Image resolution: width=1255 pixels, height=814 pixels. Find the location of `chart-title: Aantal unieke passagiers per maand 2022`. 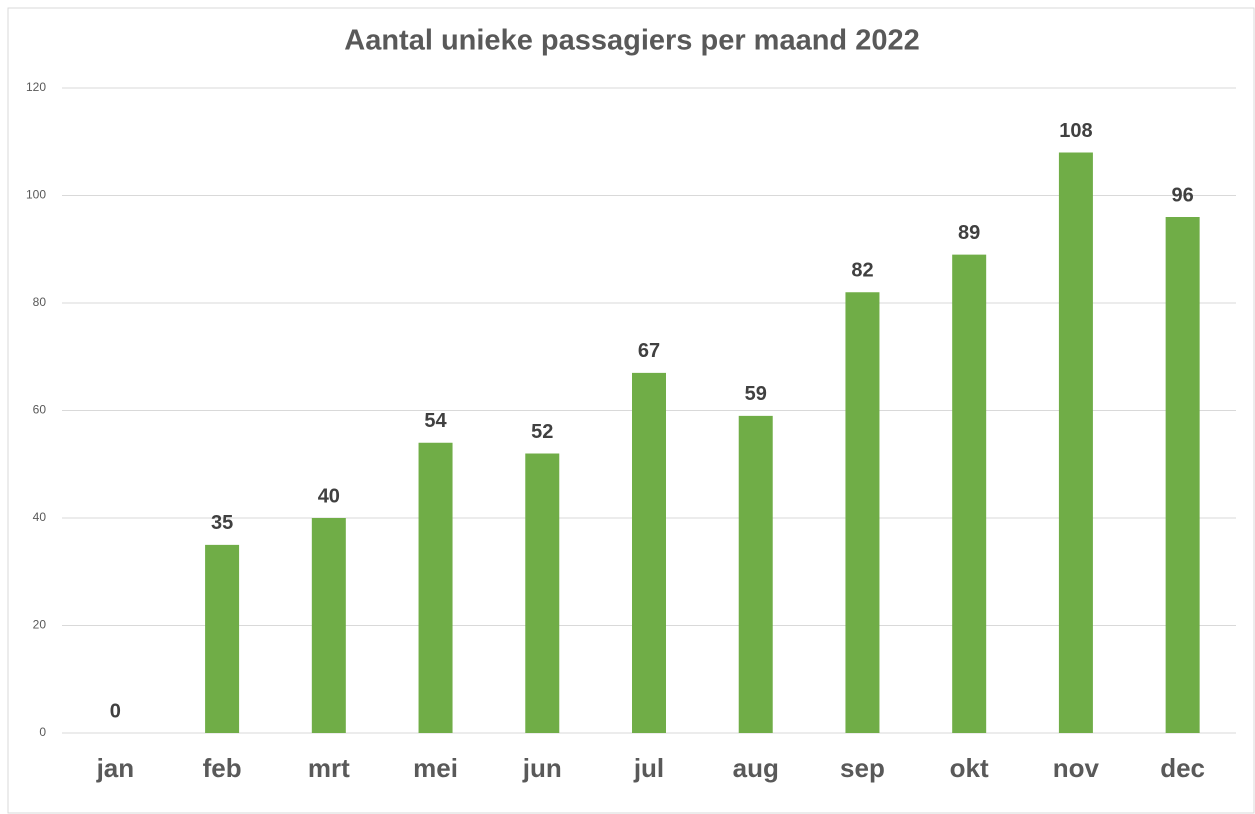

chart-title: Aantal unieke passagiers per maand 2022 is located at coordinates (631, 41).